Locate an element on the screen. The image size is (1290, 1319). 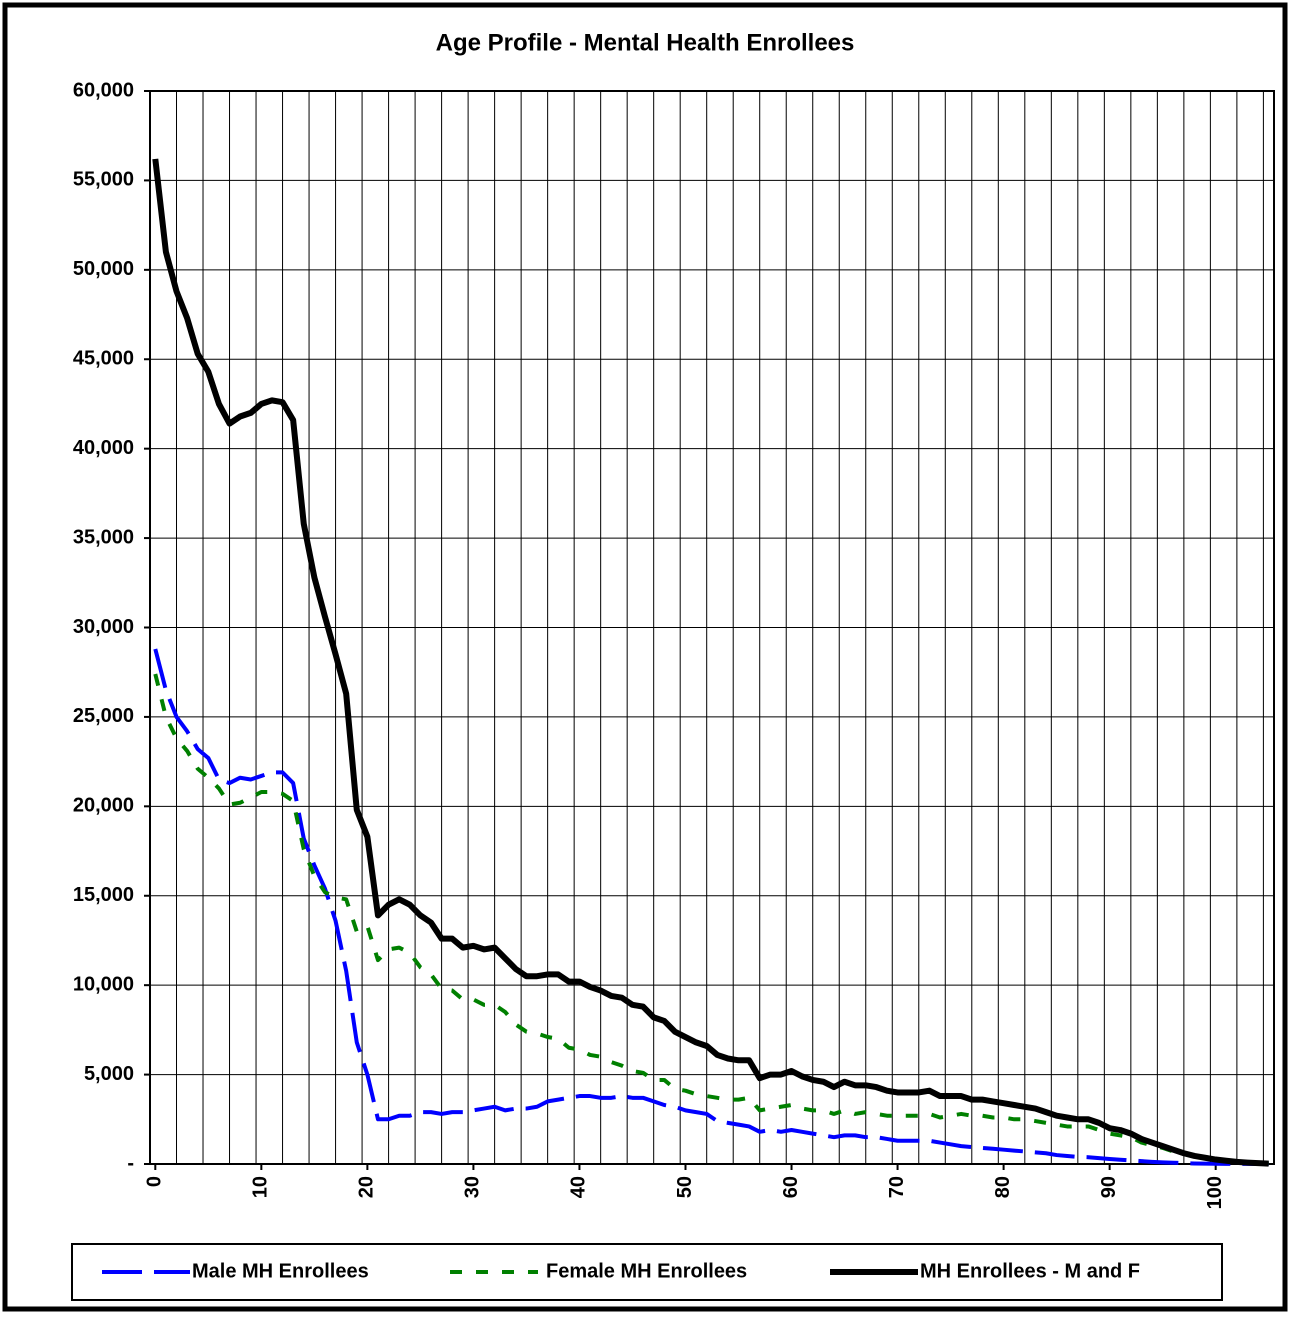
x-tick-label: 80 is located at coordinates (1003, 1187).